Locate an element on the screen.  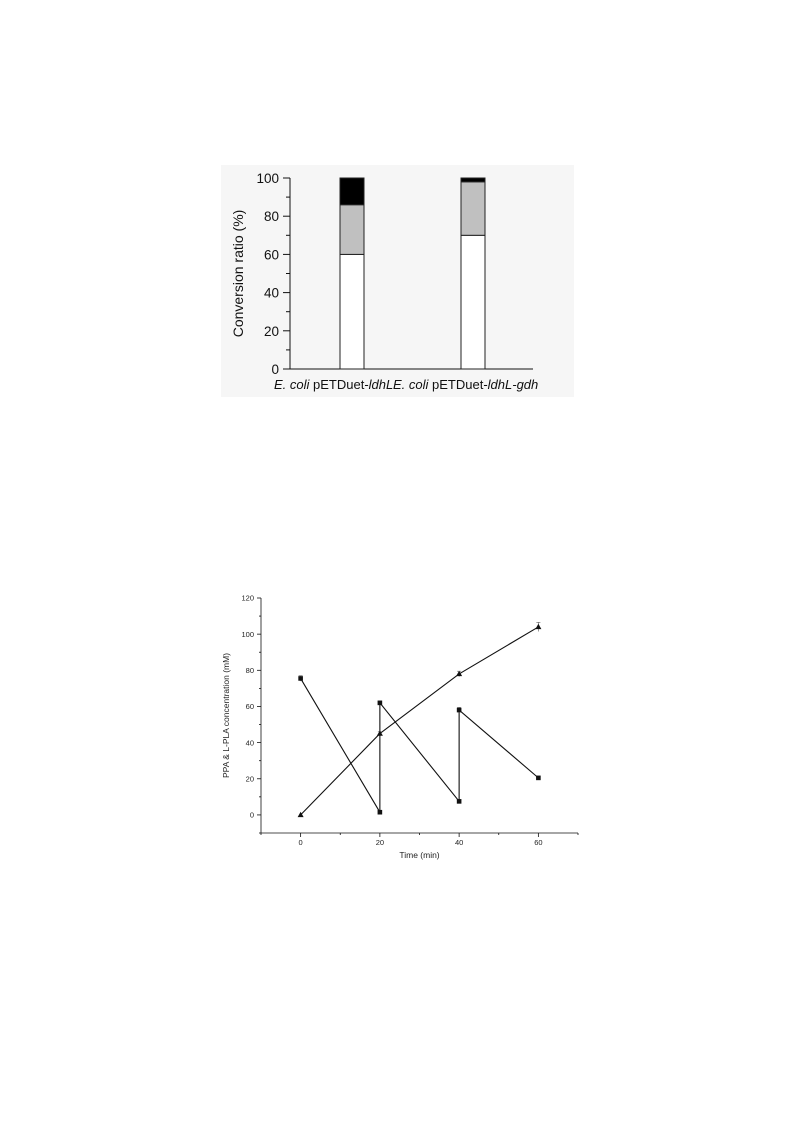
category-label-italic-suffix: ldhL is located at coordinates (381, 384).